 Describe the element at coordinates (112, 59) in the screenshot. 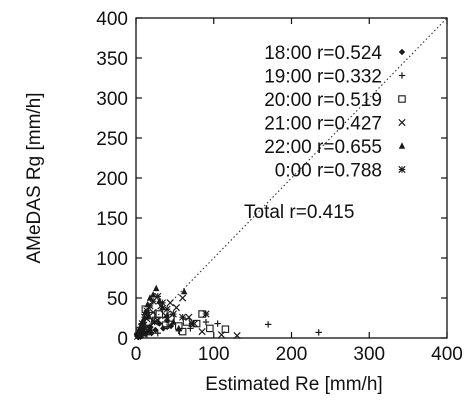

I see `y-tick-label: 350` at that location.